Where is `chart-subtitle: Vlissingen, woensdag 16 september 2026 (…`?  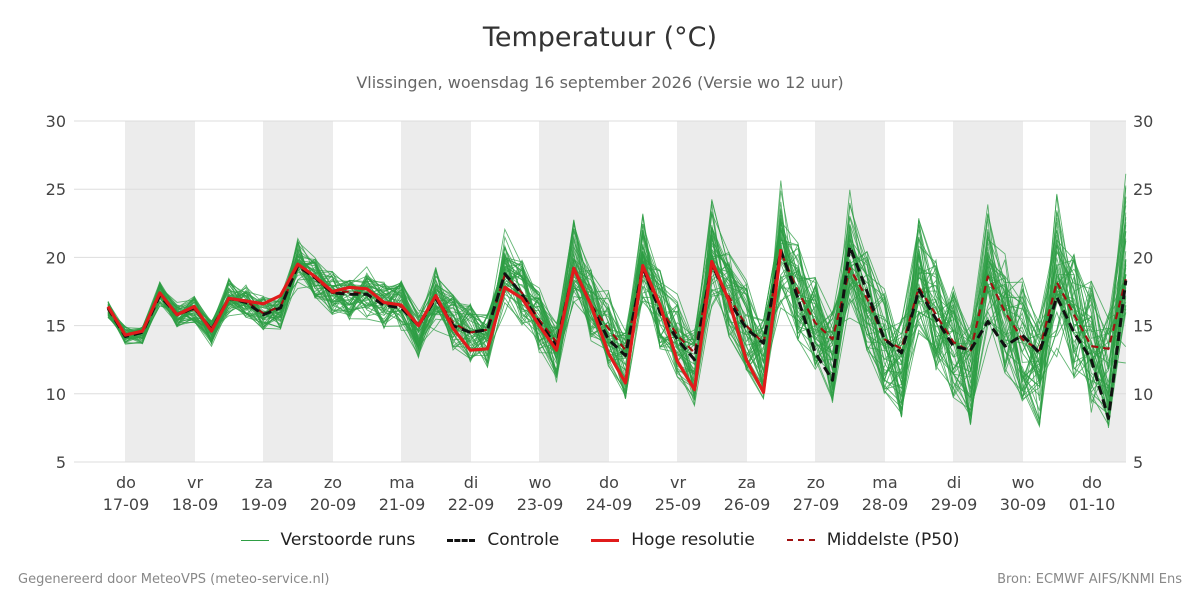
chart-subtitle: Vlissingen, woensdag 16 september 2026 (… is located at coordinates (600, 82).